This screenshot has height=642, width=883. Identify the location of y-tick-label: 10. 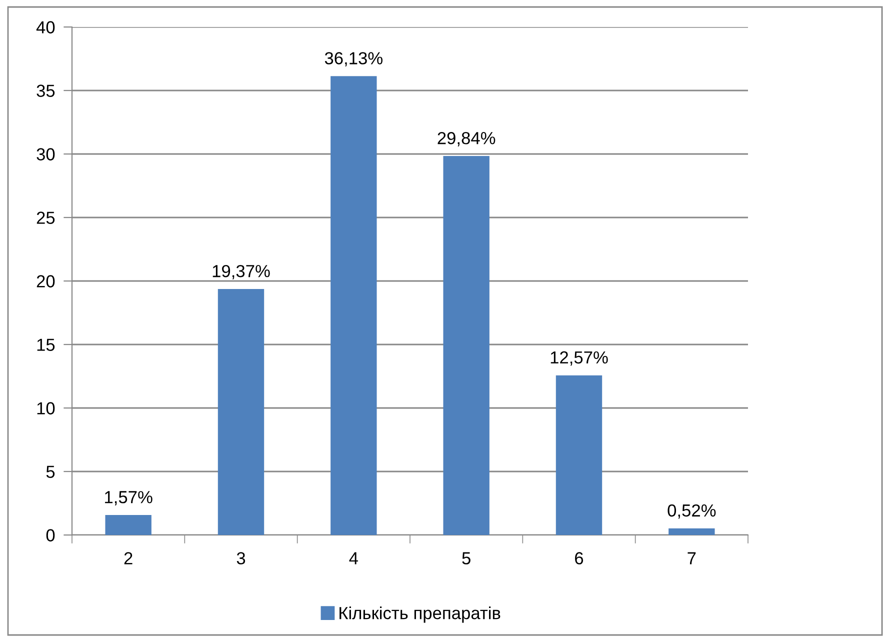
(46, 408).